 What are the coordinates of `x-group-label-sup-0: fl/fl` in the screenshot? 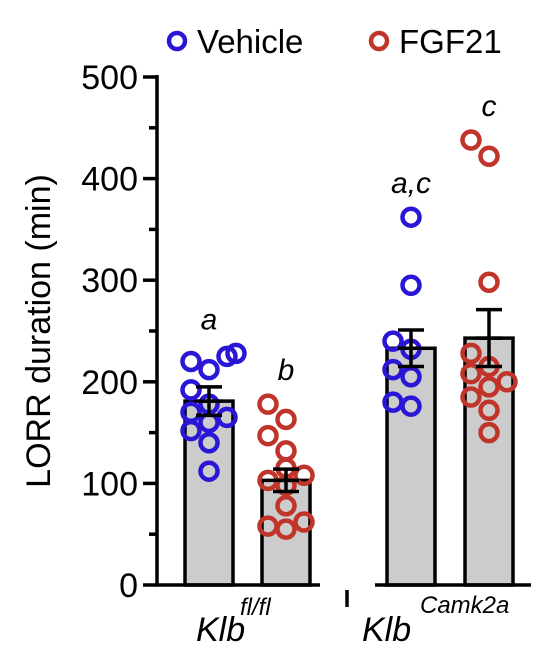 It's located at (255, 607).